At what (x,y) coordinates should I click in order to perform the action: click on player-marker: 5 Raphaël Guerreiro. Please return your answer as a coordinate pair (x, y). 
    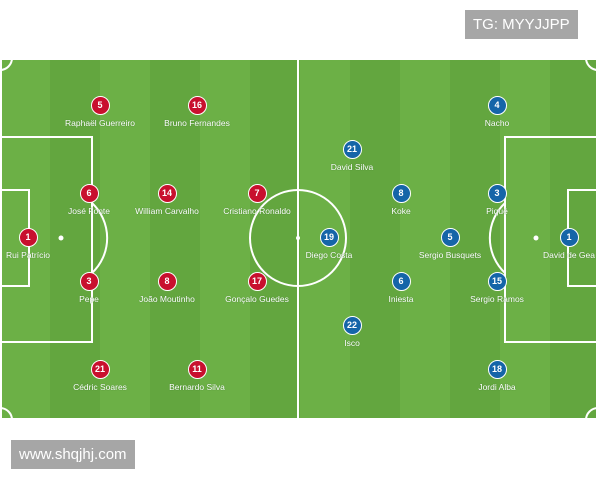
    Looking at the image, I should click on (100, 112).